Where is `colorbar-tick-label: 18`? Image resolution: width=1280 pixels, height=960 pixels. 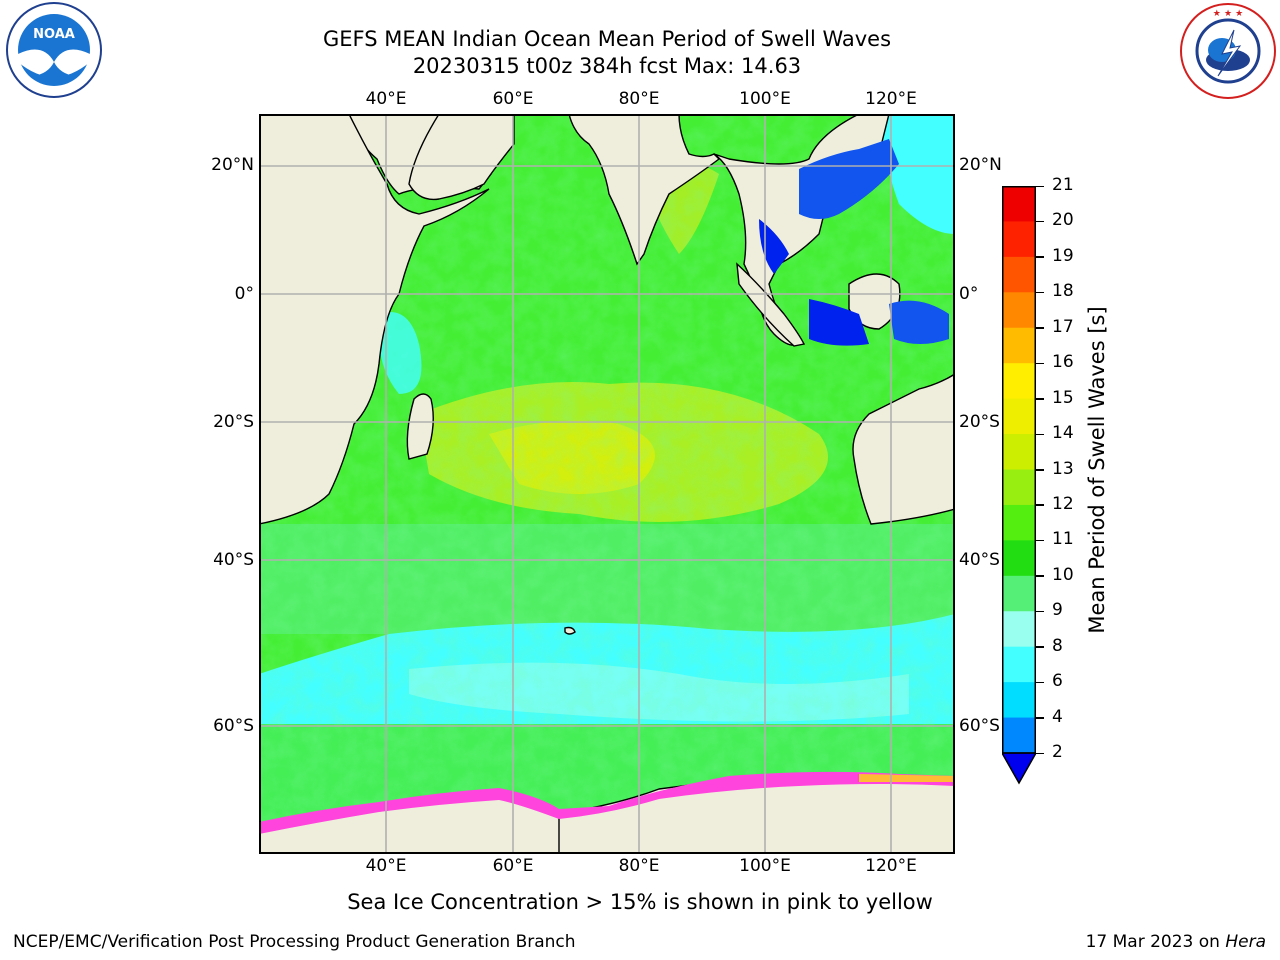 colorbar-tick-label: 18 is located at coordinates (1063, 291).